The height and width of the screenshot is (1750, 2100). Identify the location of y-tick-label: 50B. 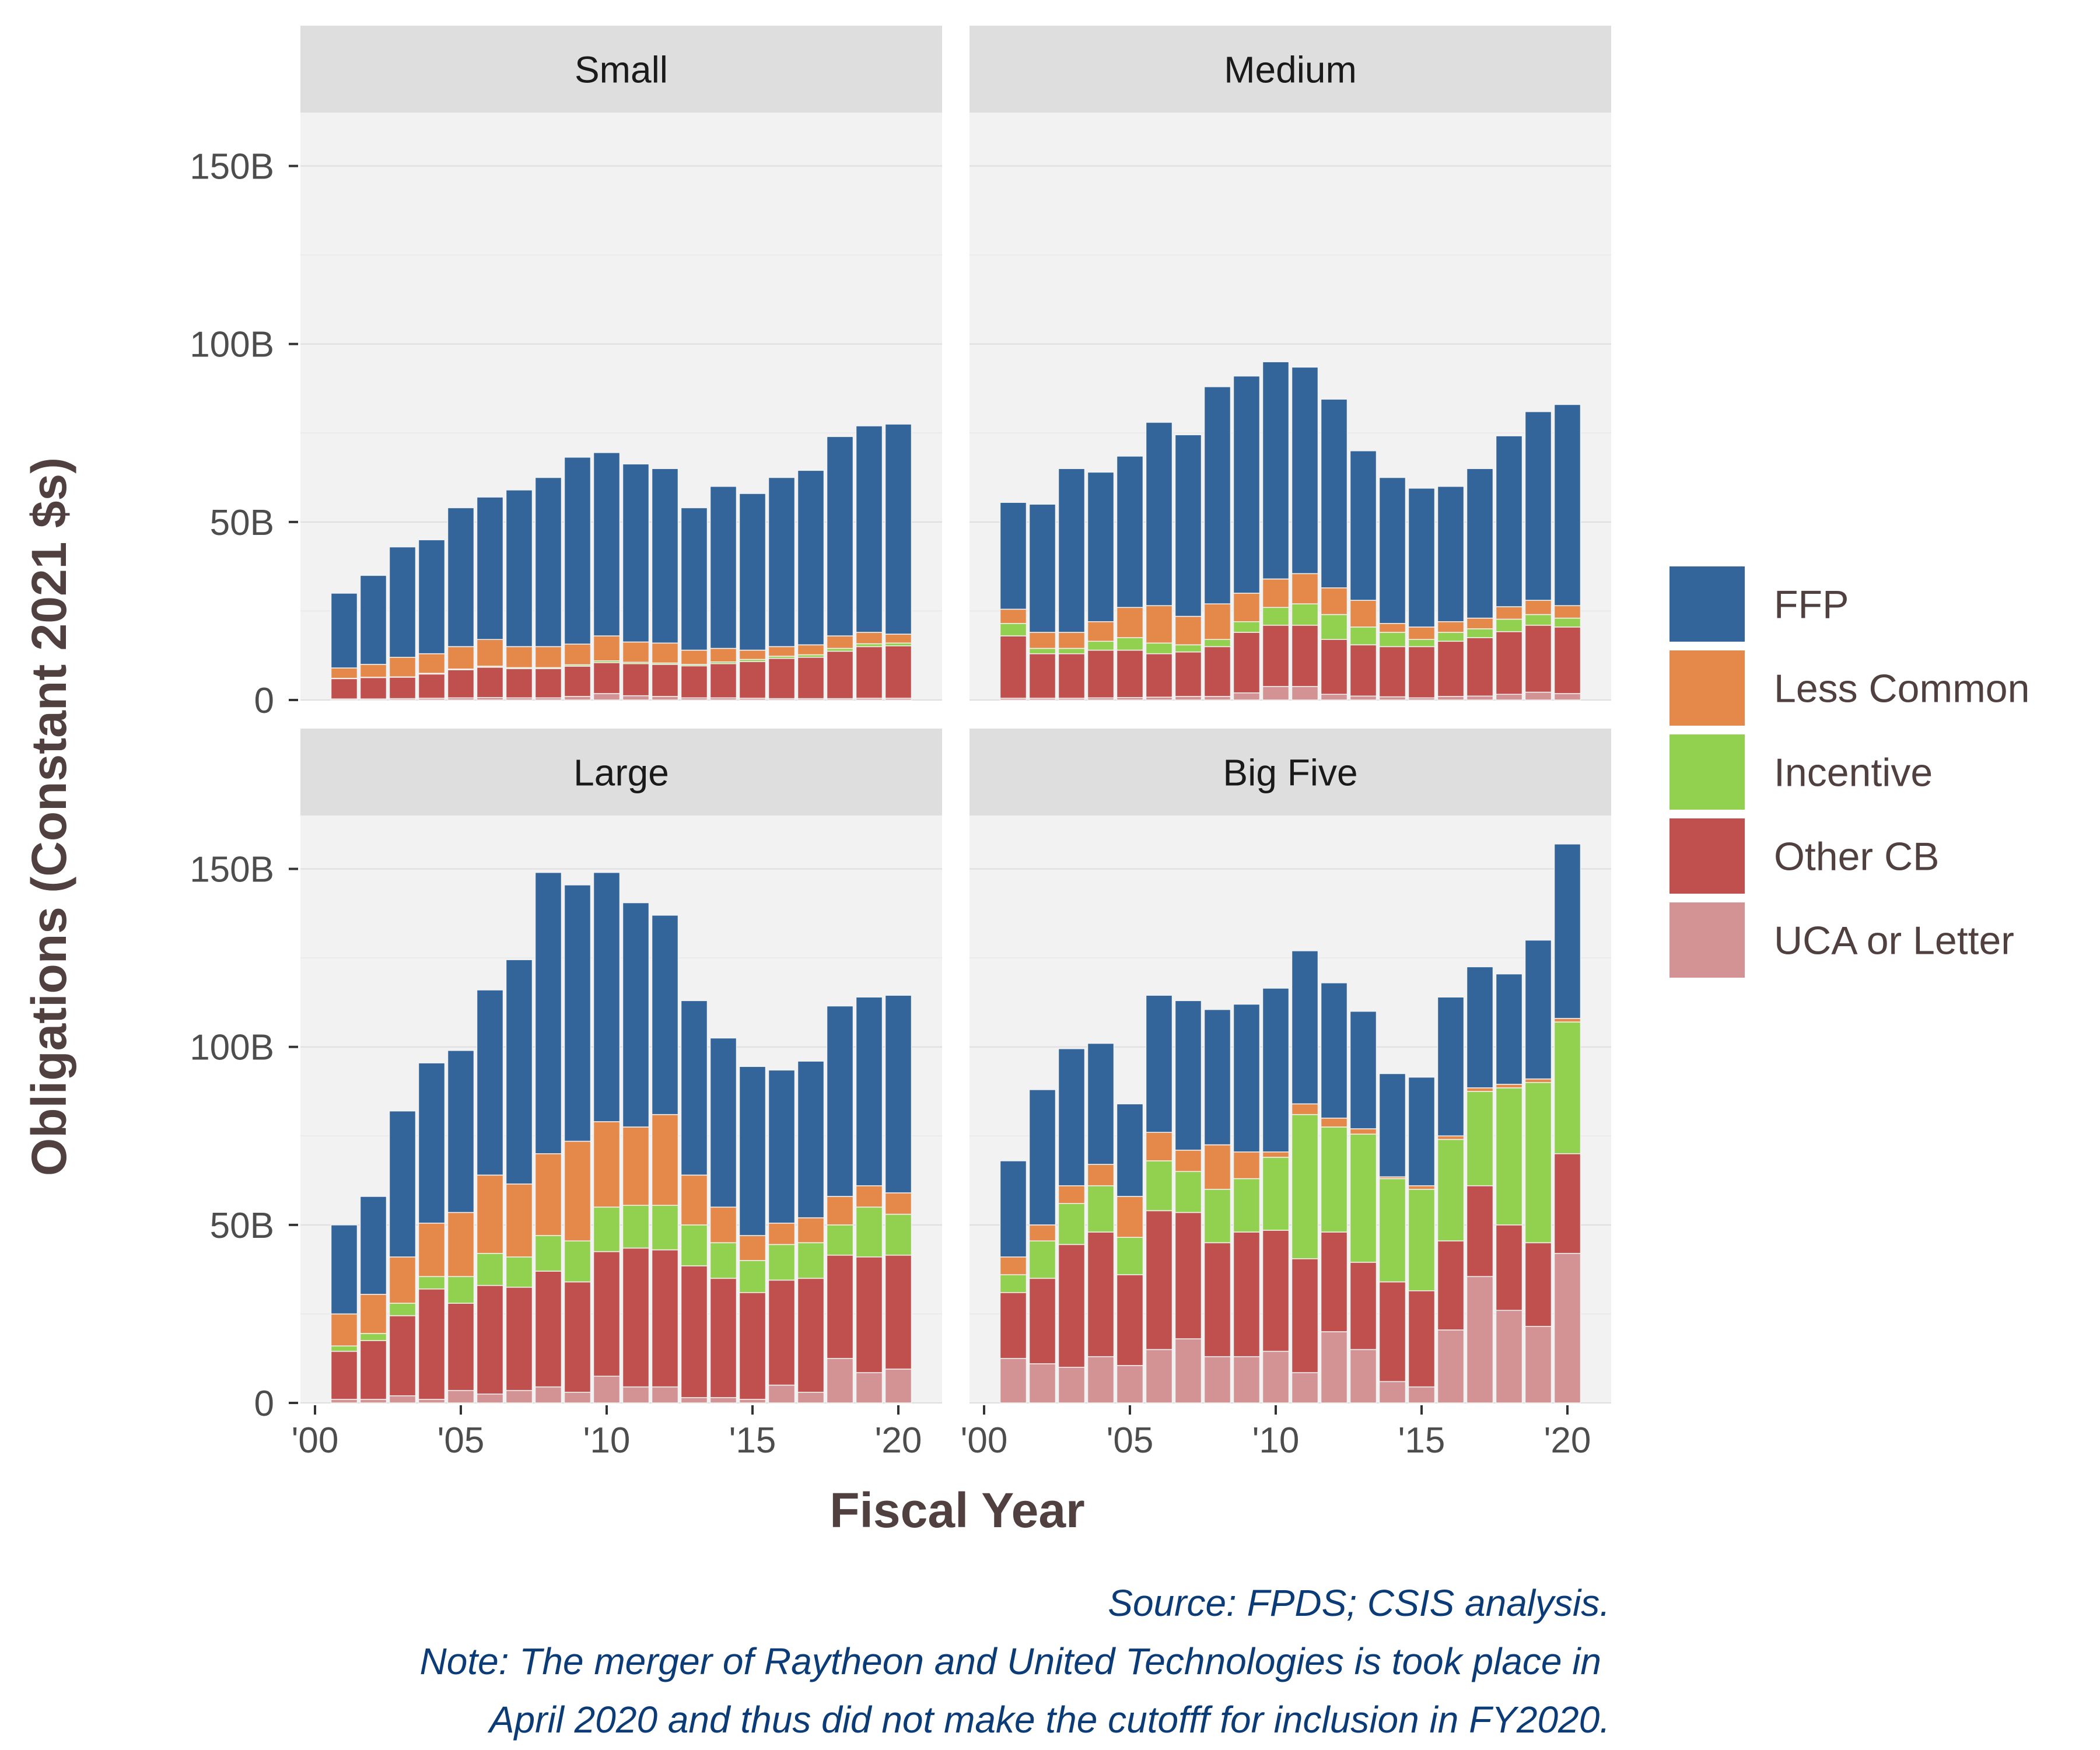
(242, 523).